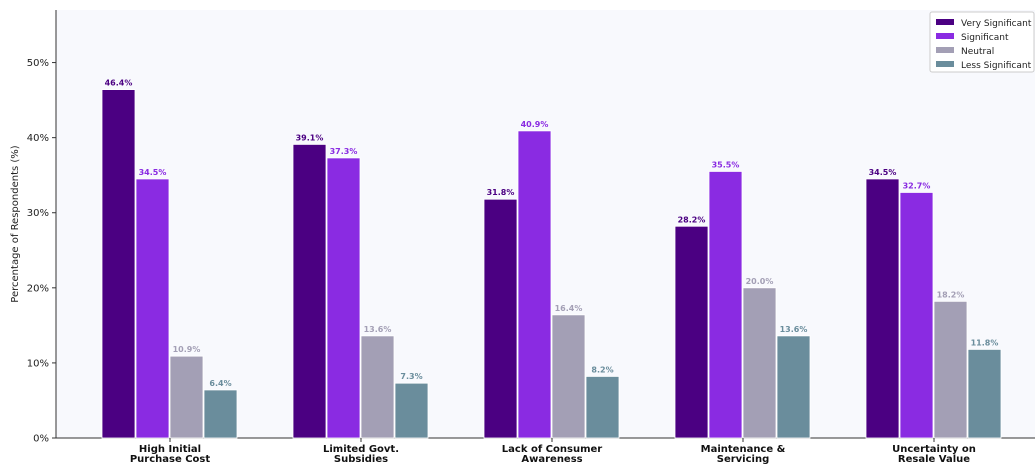 The image size is (1035, 472). Describe the element at coordinates (119, 83) in the screenshot. I see `bar-value-label: 46.4%` at that location.